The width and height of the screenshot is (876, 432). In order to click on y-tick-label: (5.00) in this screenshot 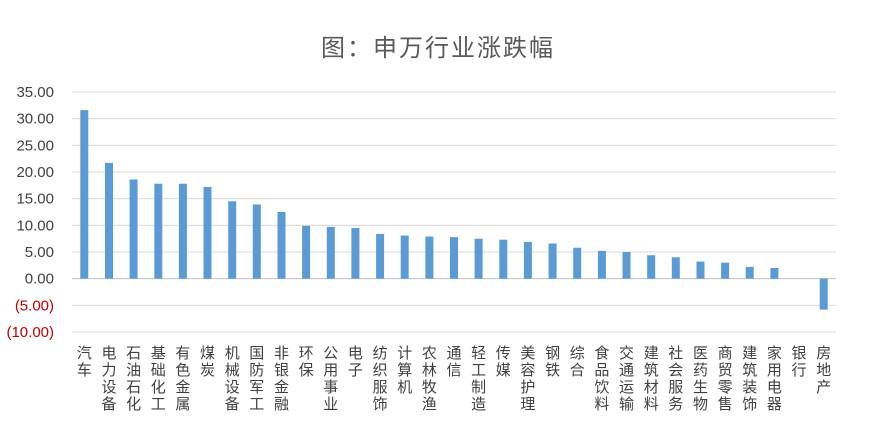, I will do `click(34, 305)`.